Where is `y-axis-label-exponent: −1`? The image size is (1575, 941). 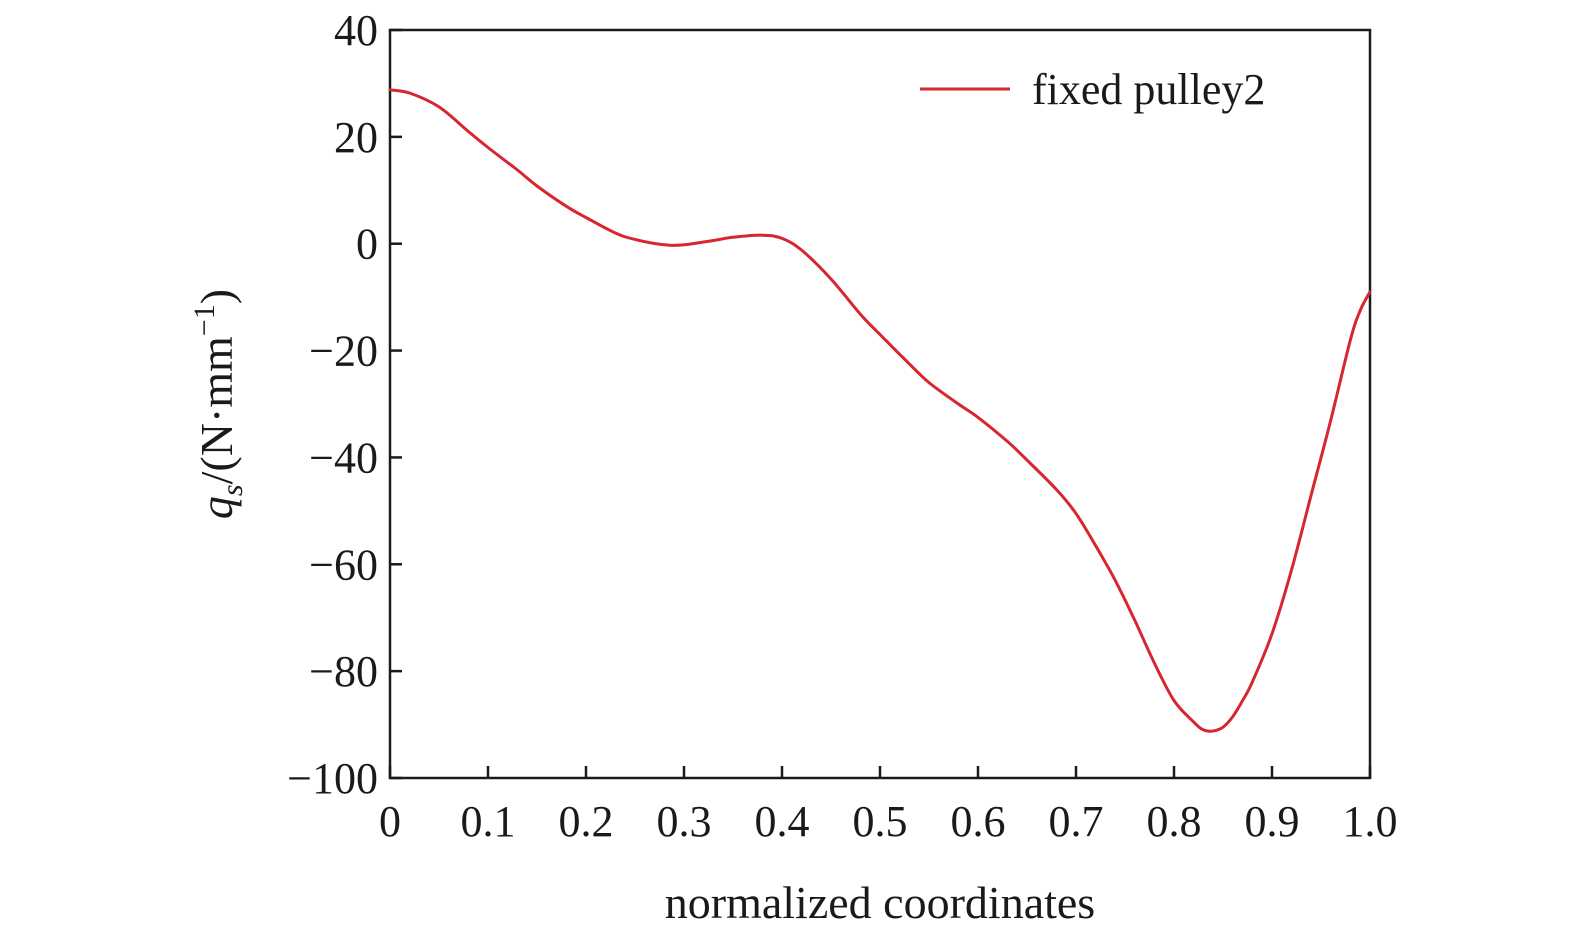 y-axis-label-exponent: −1 is located at coordinates (204, 320).